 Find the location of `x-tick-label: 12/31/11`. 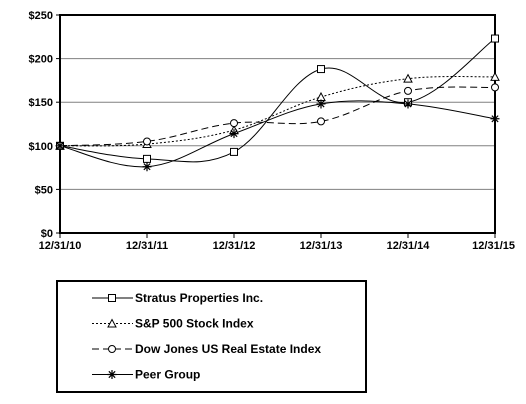

x-tick-label: 12/31/11 is located at coordinates (147, 246).